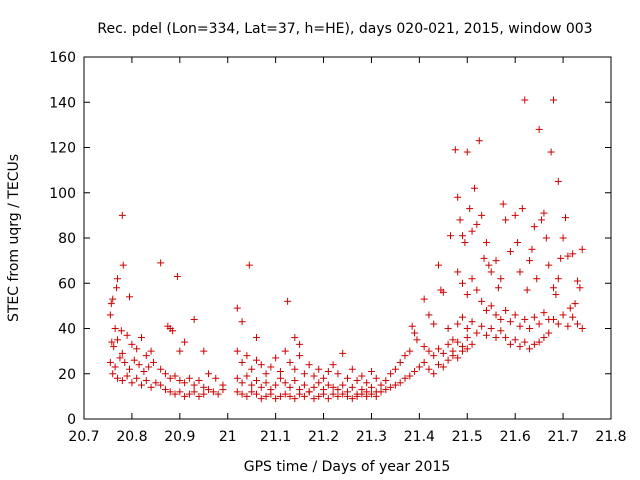 This screenshot has height=480, width=640. What do you see at coordinates (14, 238) in the screenshot?
I see `y-axis-label: STEC from uqrg / TECUs` at bounding box center [14, 238].